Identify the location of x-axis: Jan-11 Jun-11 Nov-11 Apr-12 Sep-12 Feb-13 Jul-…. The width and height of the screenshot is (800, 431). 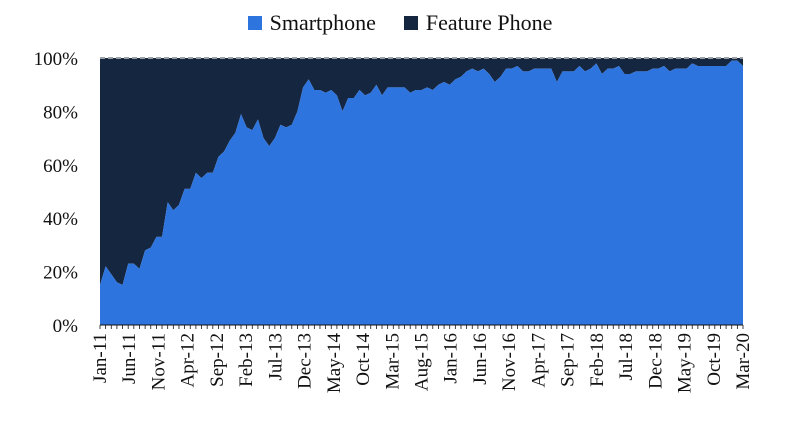
(422, 359).